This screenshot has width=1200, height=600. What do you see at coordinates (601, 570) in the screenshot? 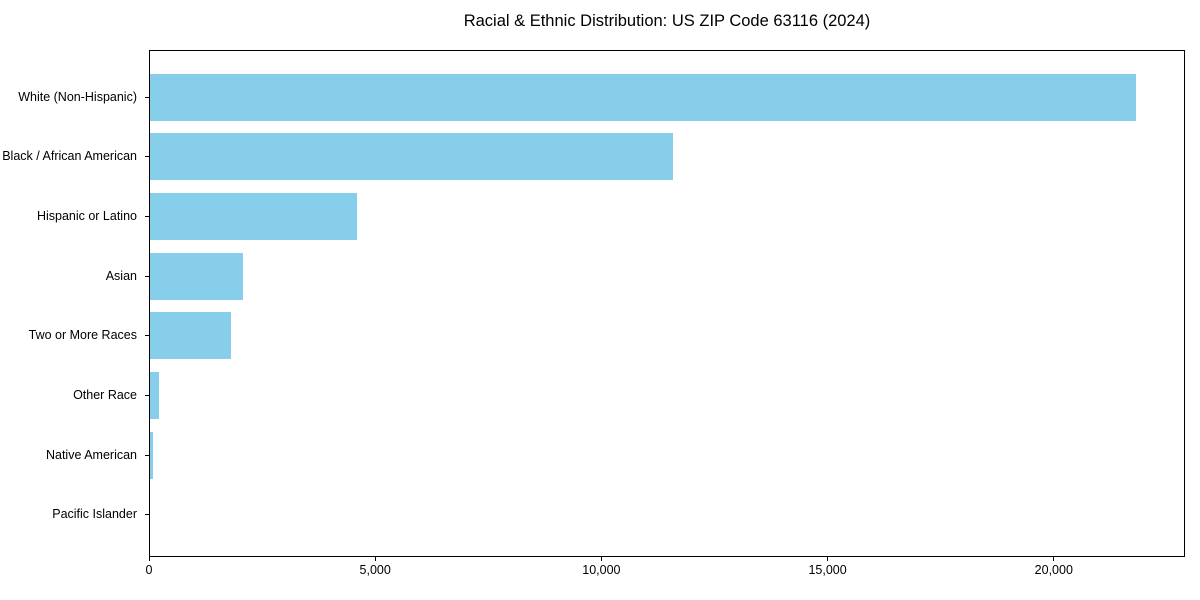
I see `x-tick-label: 10,000` at bounding box center [601, 570].